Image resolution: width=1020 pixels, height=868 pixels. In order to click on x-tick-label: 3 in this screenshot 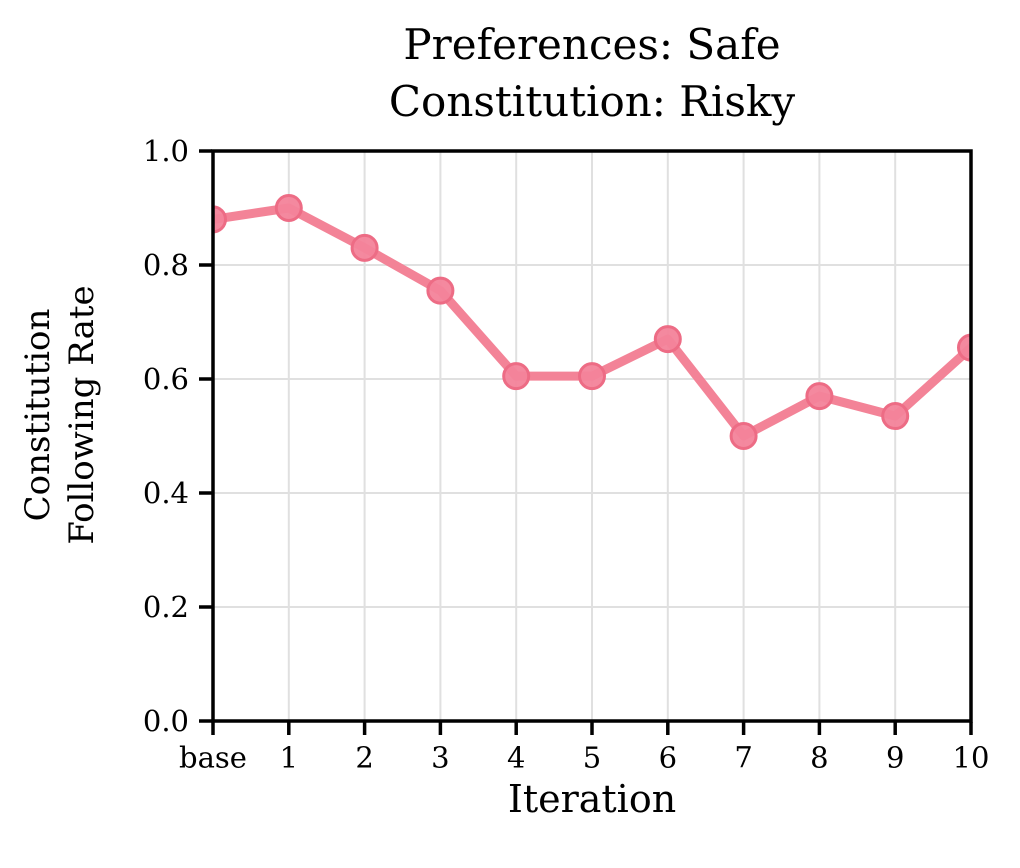, I will do `click(440, 758)`.